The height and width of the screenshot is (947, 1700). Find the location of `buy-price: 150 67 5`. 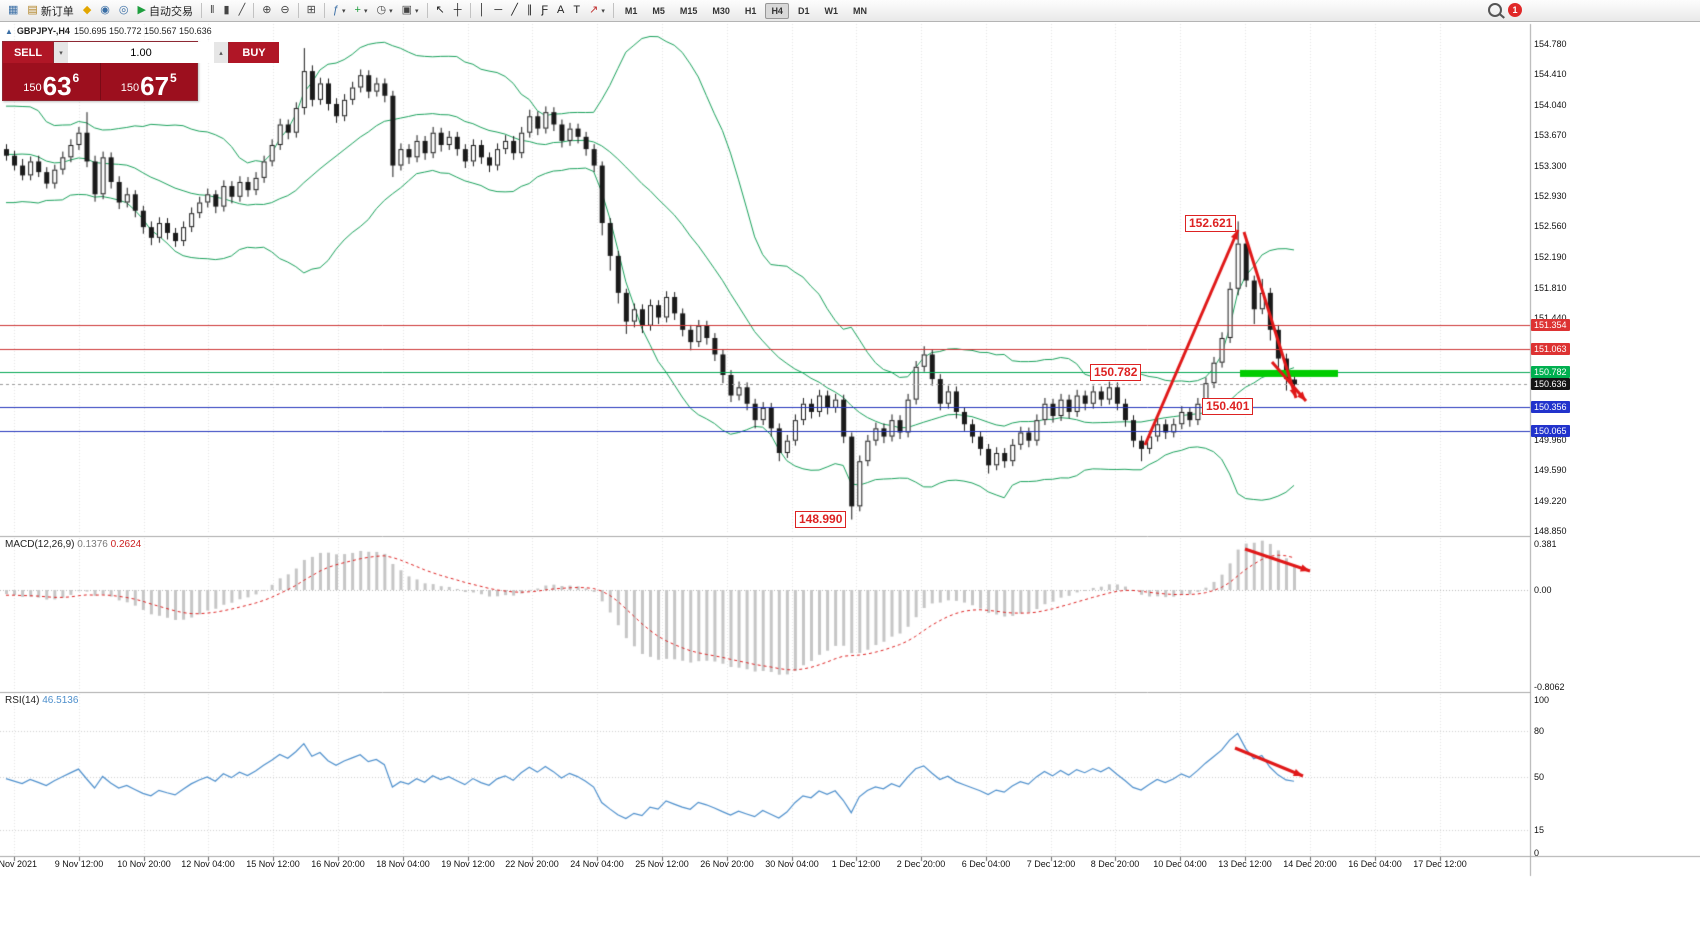

buy-price: 150 67 5 is located at coordinates (148, 82).